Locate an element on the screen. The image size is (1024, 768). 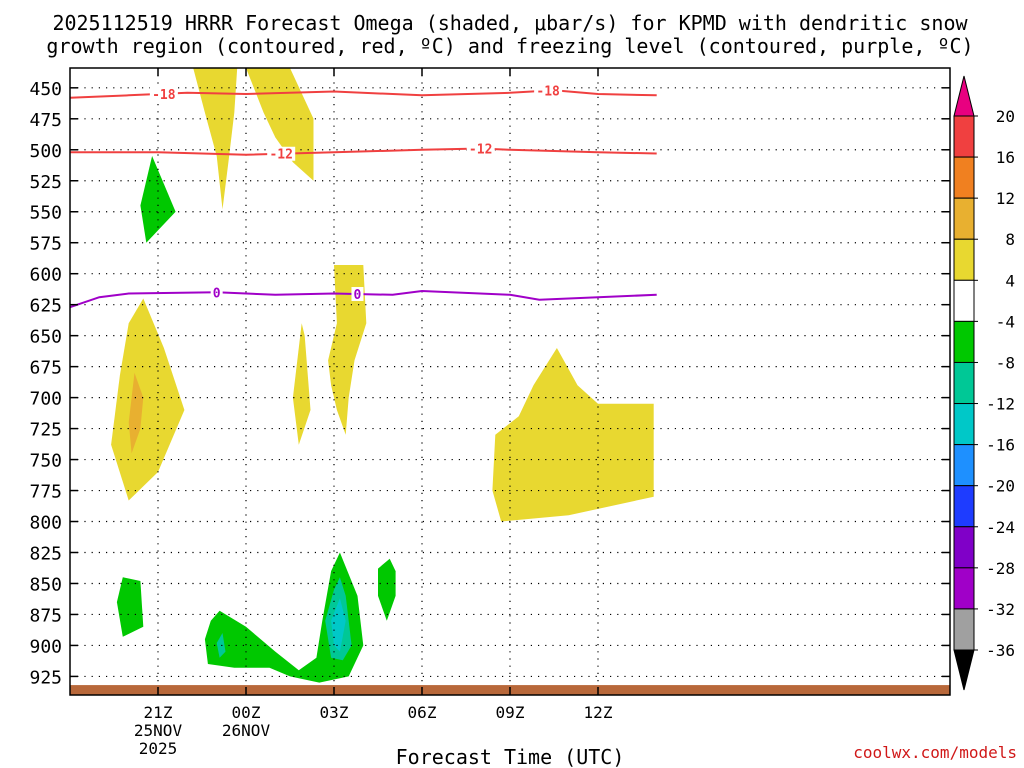
x-tick-label: 2025 is located at coordinates (158, 748).